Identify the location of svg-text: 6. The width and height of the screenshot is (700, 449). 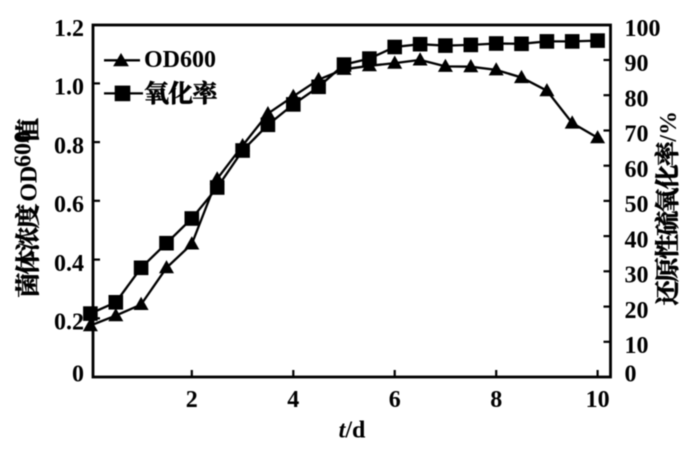
(395, 400).